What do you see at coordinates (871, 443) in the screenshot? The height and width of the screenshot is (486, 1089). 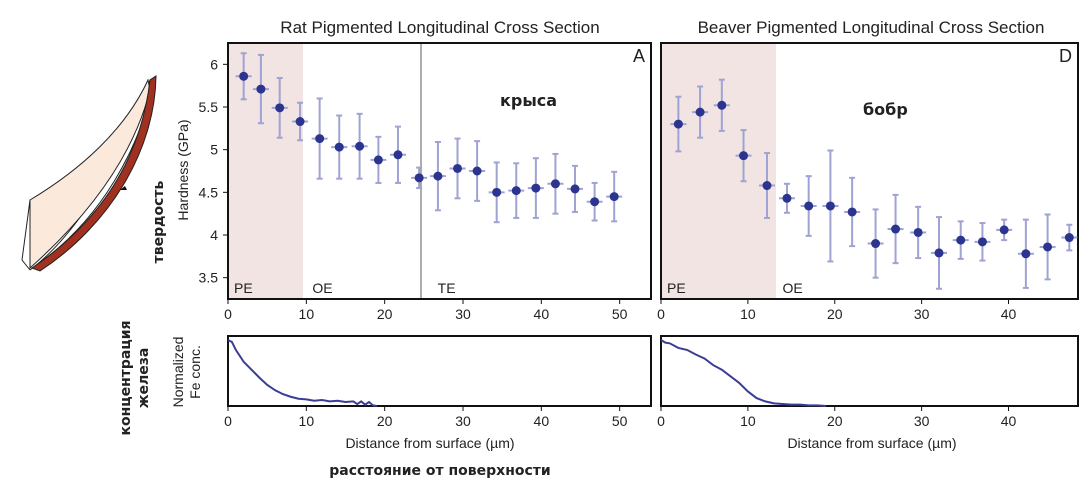 I see `x-axis-label-beaver: Distance from surface (µm)` at bounding box center [871, 443].